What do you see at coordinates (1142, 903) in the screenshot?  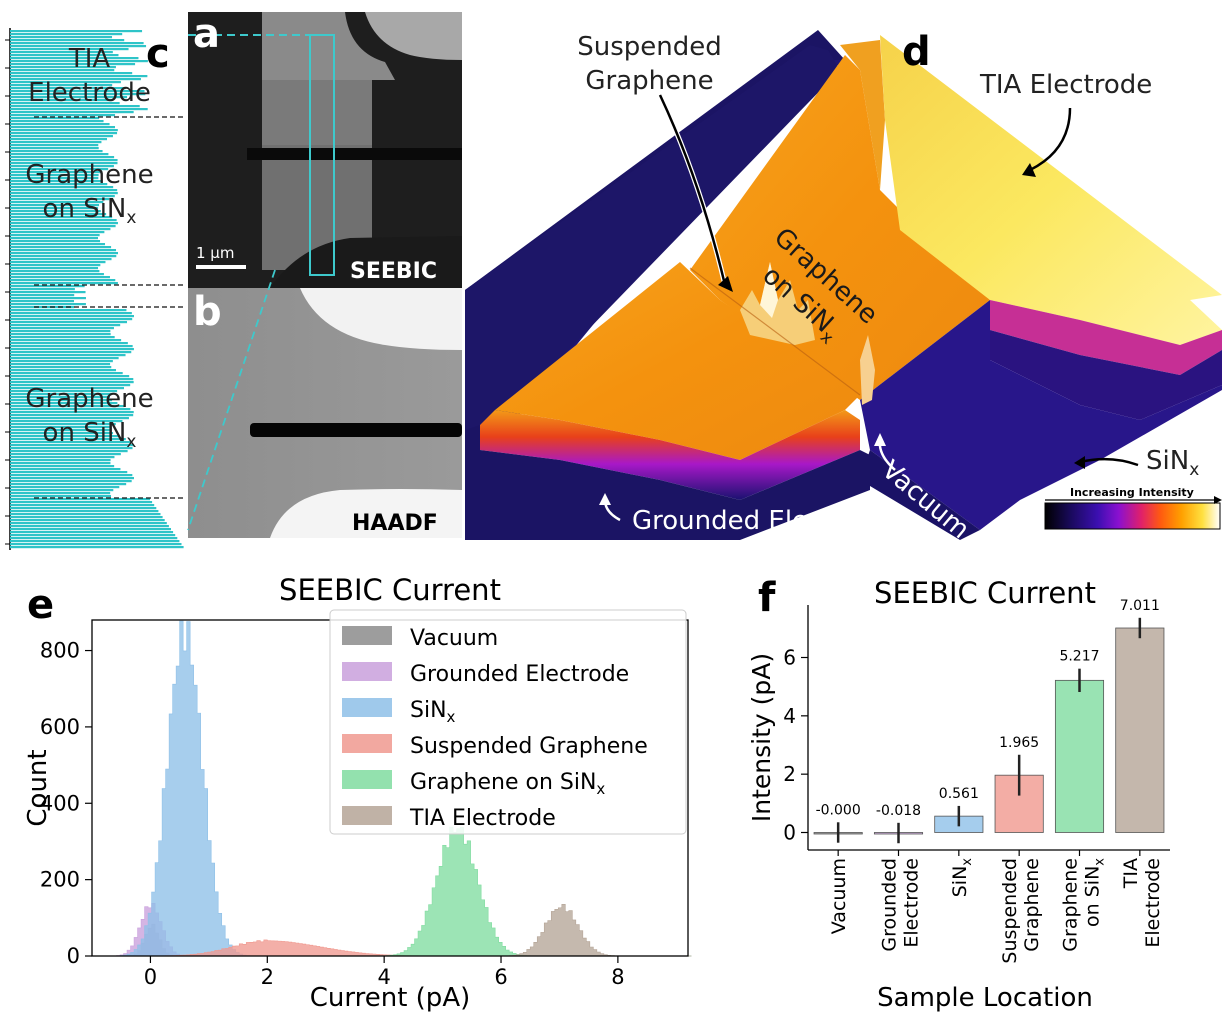 I see `category-label: TIA Electrode` at bounding box center [1142, 903].